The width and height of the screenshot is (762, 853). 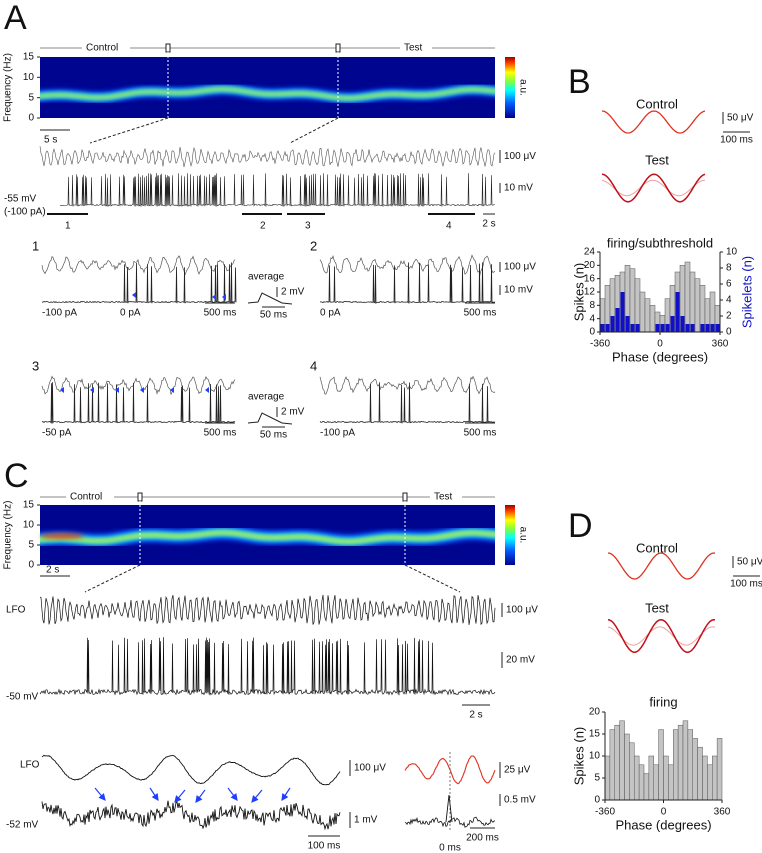 I want to click on current-label: -100 pA, so click(x=337, y=433).